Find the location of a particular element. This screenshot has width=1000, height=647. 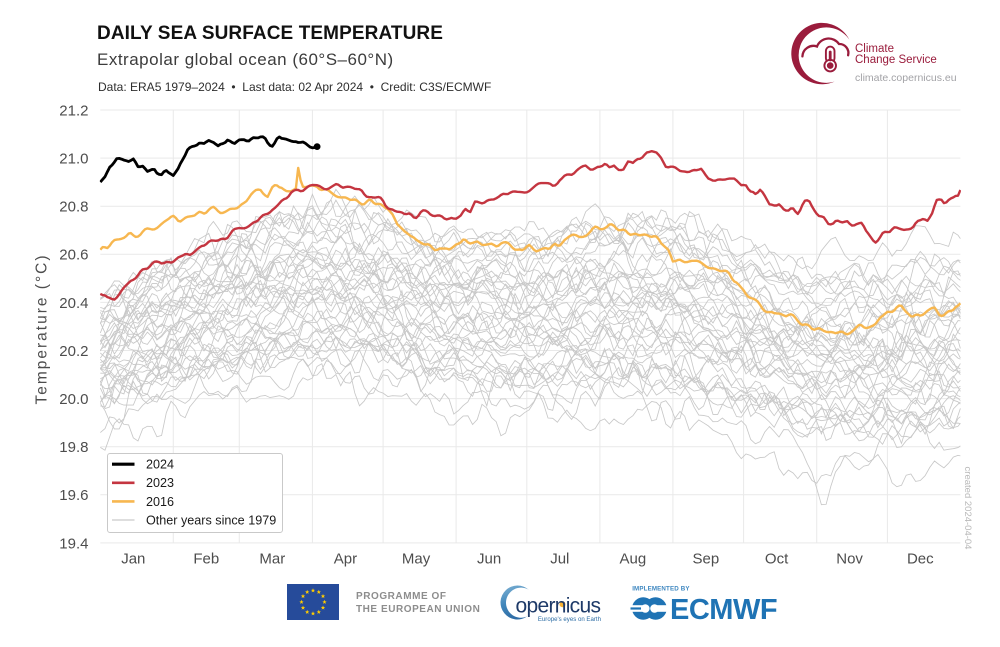

svg-text: 21.0 is located at coordinates (73, 159).